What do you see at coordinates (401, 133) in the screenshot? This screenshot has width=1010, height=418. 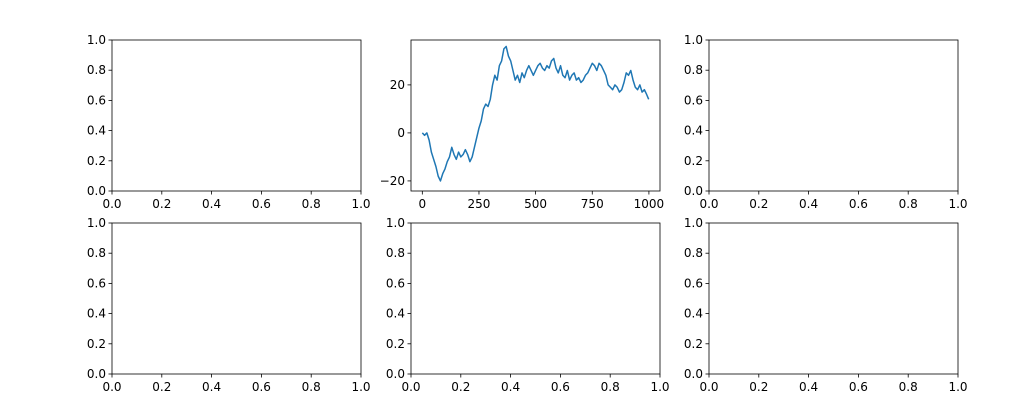 I see `y-tick-label: 0` at bounding box center [401, 133].